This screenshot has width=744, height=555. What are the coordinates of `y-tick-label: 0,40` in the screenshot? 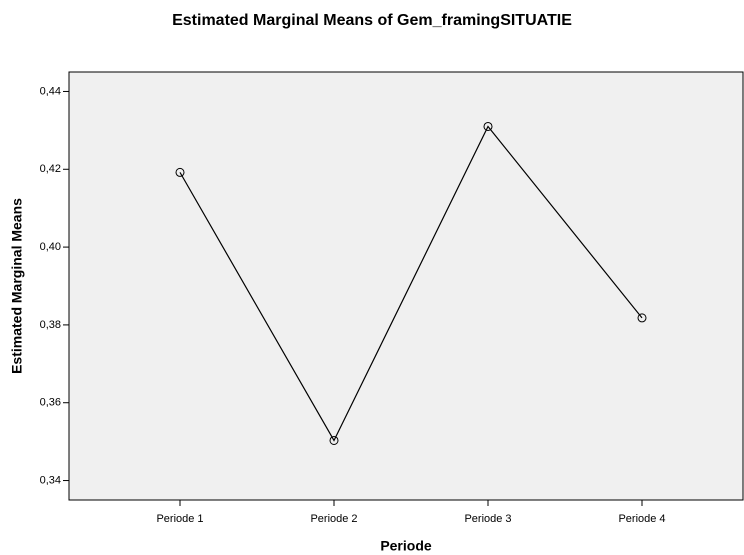 It's located at (50, 247).